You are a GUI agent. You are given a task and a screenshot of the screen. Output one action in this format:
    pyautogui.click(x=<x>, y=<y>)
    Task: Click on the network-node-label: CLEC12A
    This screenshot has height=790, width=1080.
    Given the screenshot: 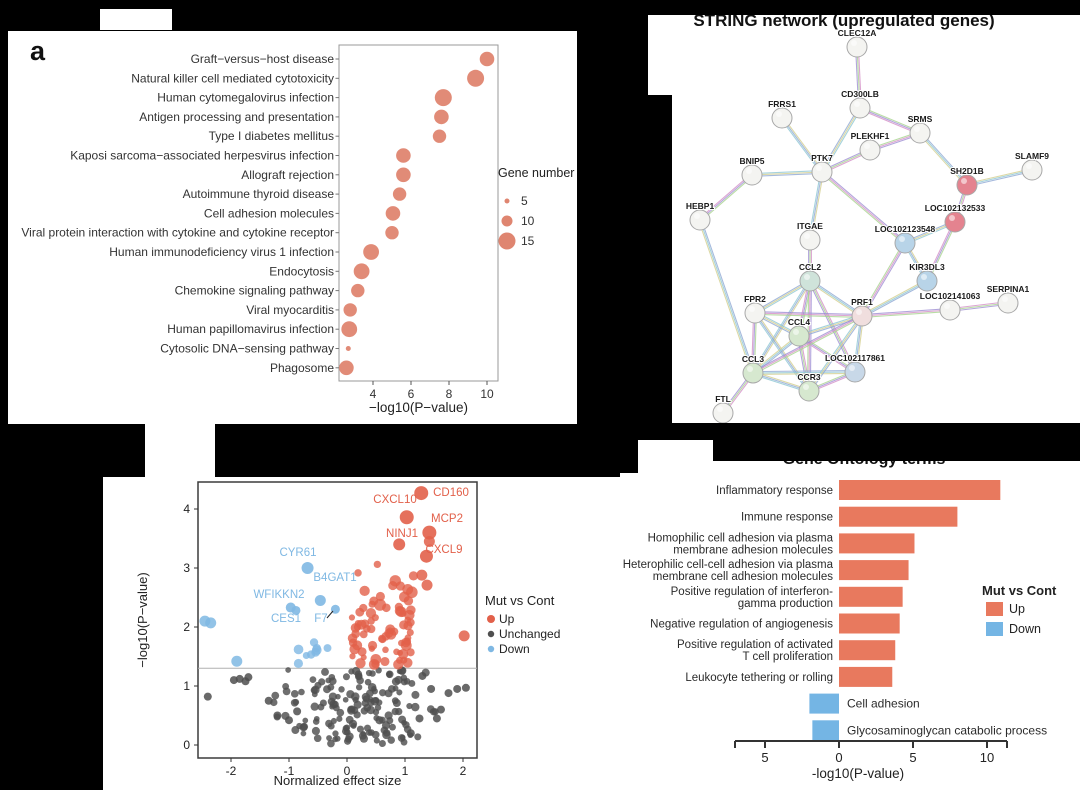 What is the action you would take?
    pyautogui.click(x=857, y=33)
    